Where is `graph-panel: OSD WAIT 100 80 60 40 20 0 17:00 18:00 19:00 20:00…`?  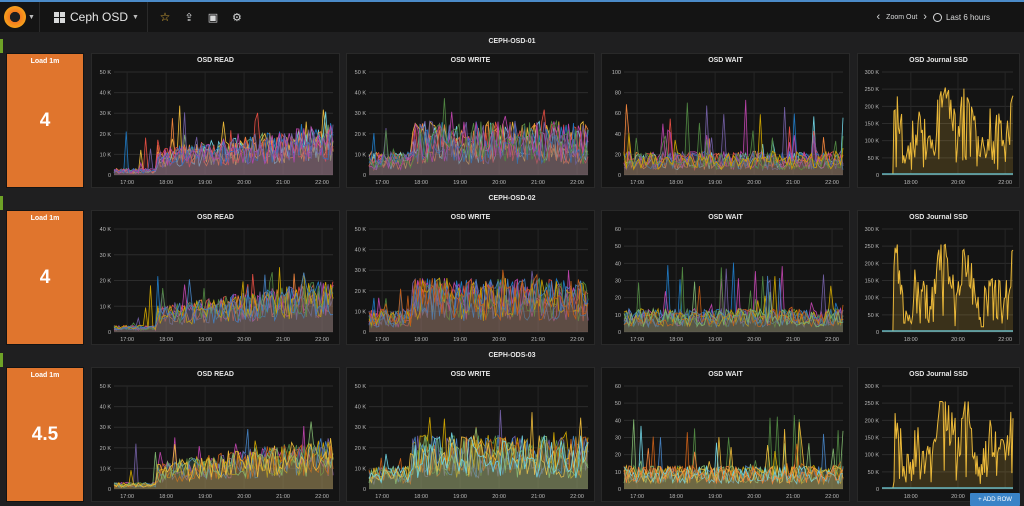
graph-panel: OSD WAIT 100 80 60 40 20 0 17:00 18:00 19:00 20:00… is located at coordinates (725, 120).